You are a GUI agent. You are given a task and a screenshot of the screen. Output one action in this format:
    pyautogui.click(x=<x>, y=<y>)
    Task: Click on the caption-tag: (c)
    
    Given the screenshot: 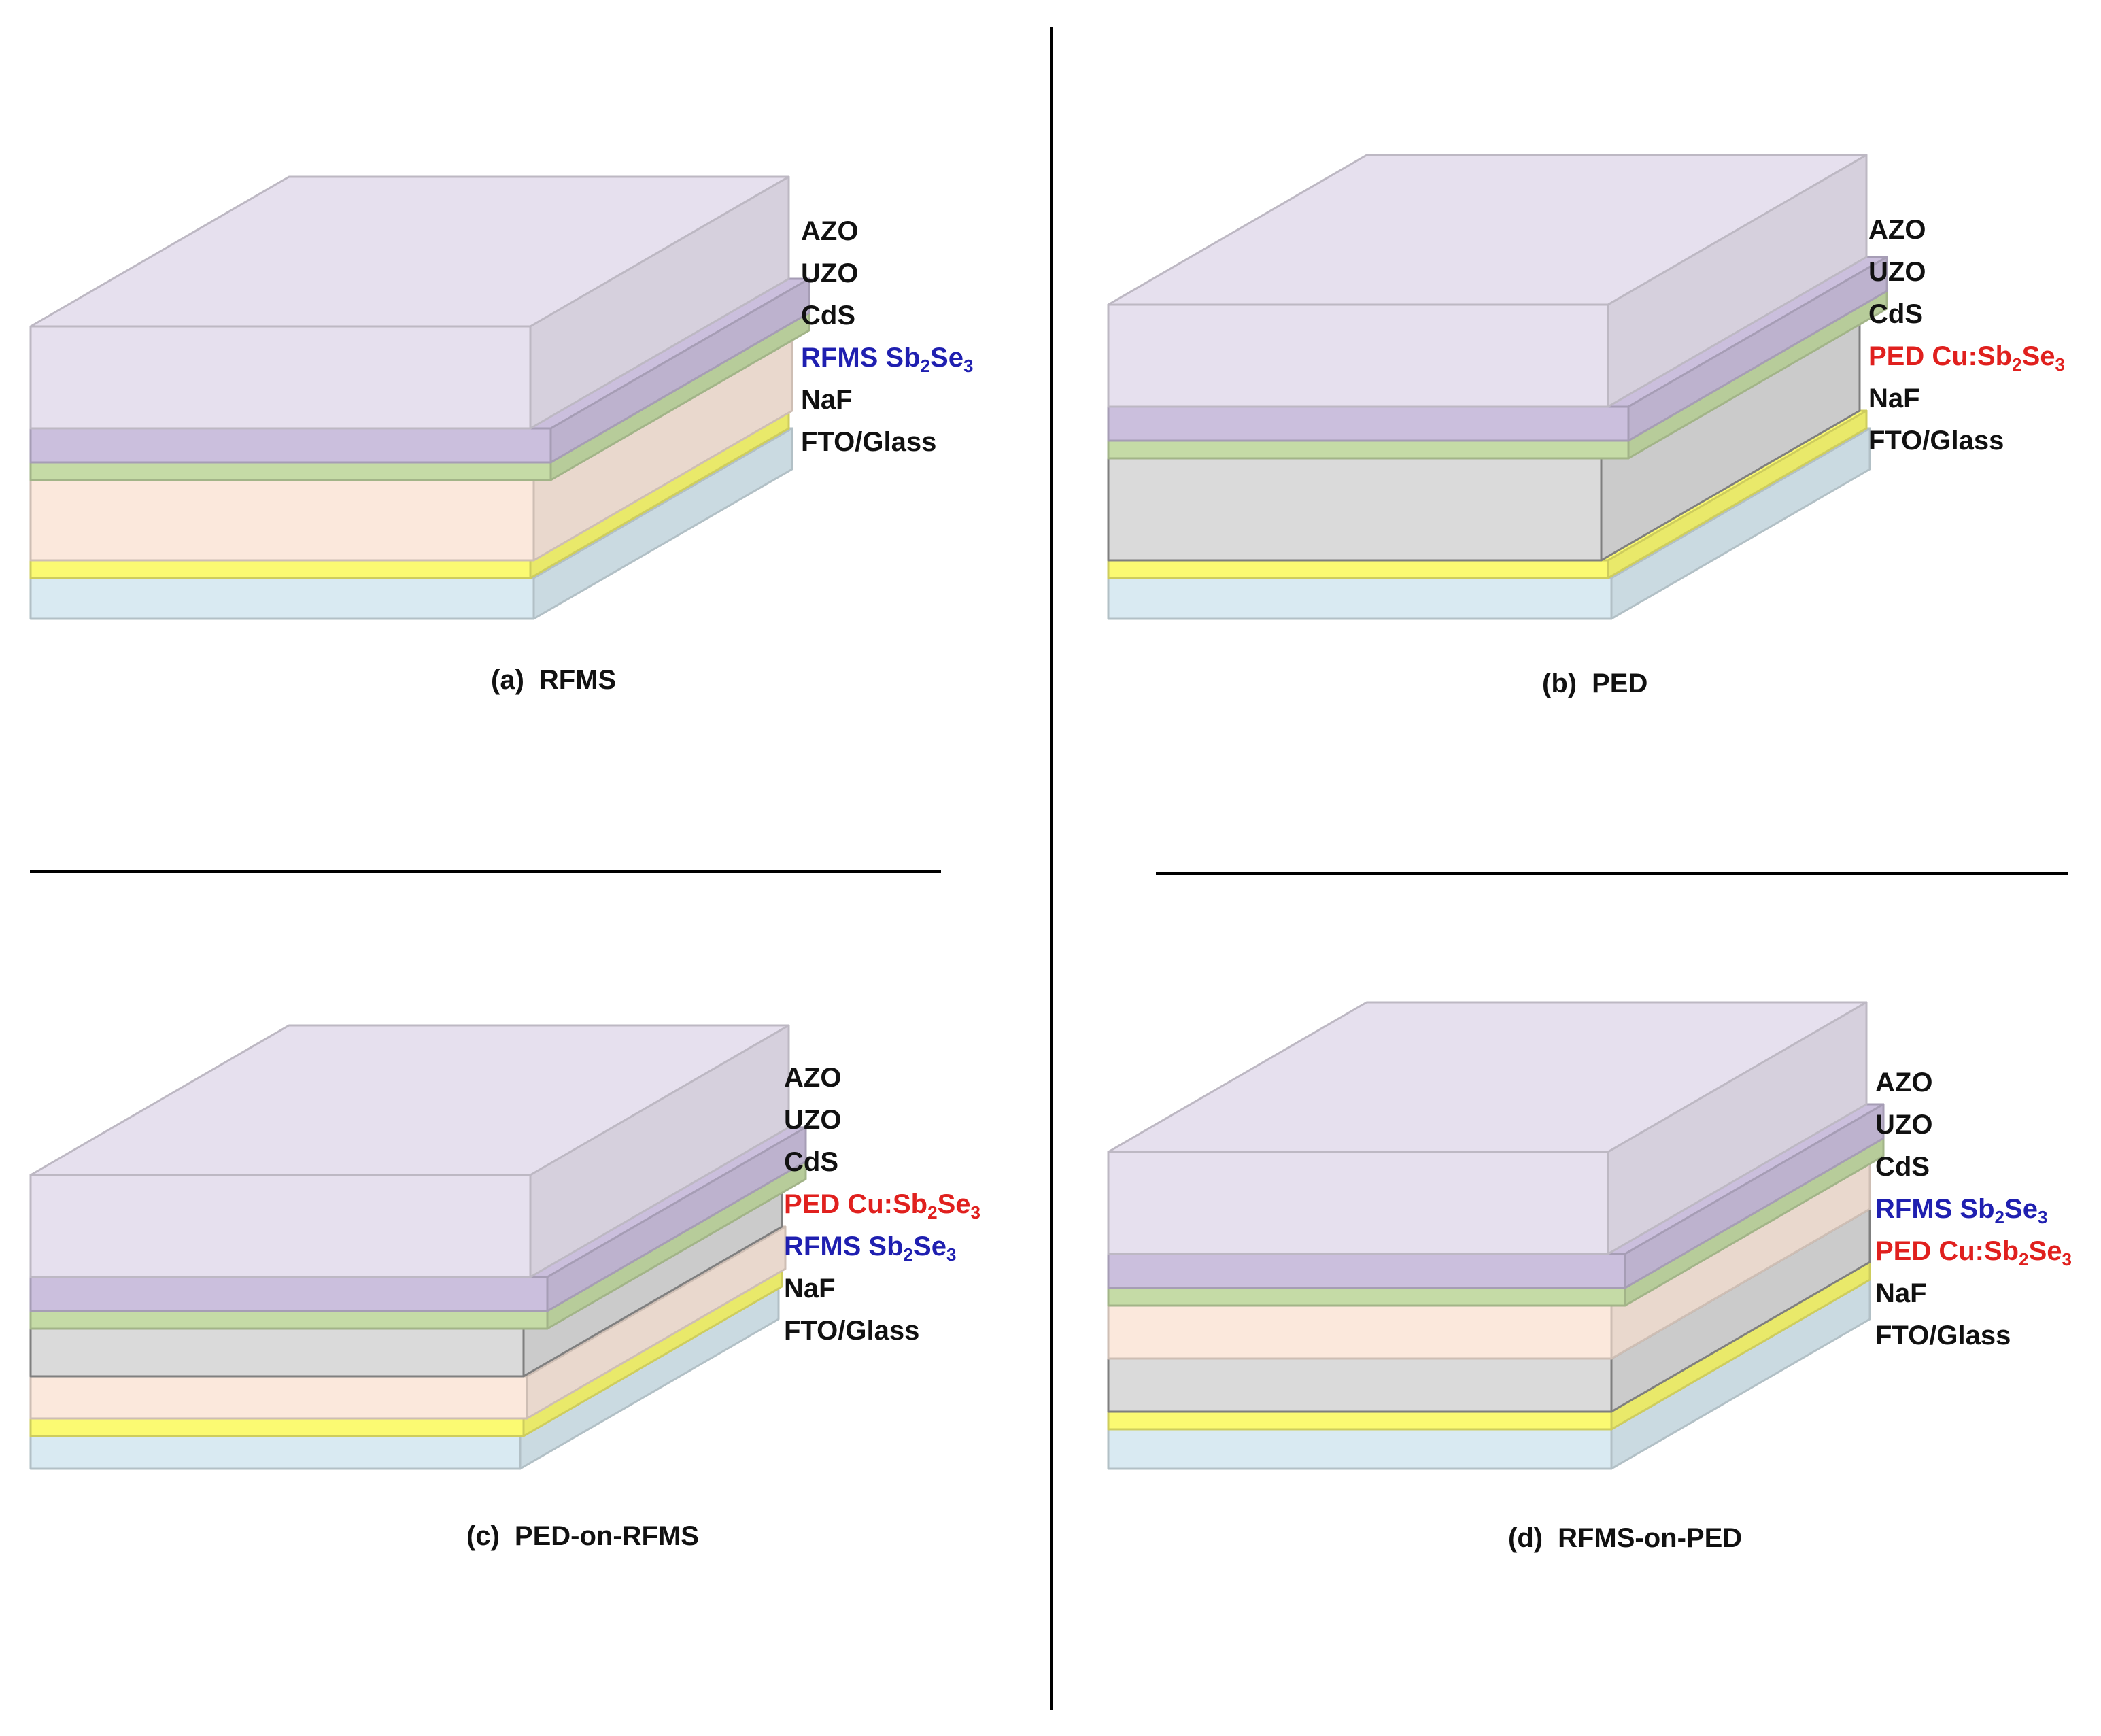 What is the action you would take?
    pyautogui.click(x=483, y=1536)
    